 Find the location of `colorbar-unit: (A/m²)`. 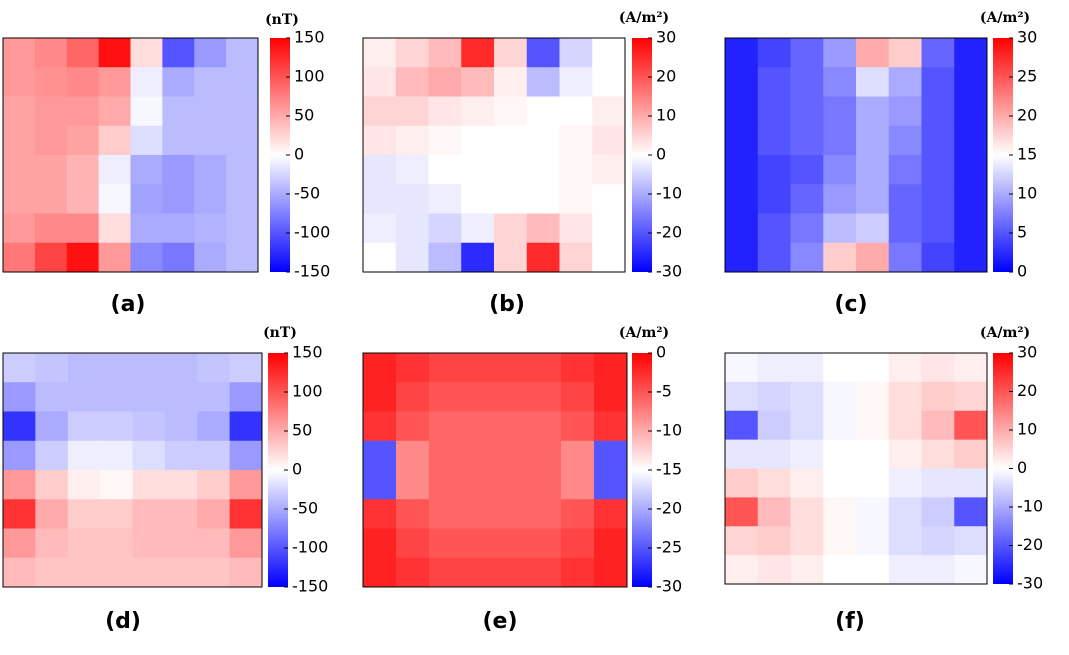

colorbar-unit: (A/m²) is located at coordinates (644, 333).